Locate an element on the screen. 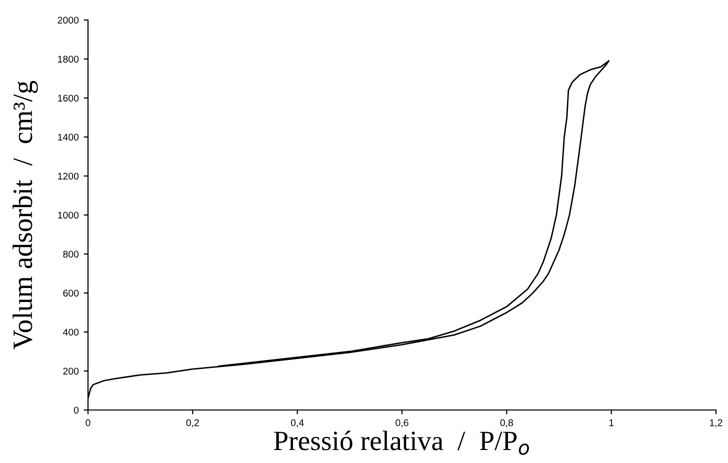 The image size is (728, 463). y-tick-label: 400 is located at coordinates (70, 332).